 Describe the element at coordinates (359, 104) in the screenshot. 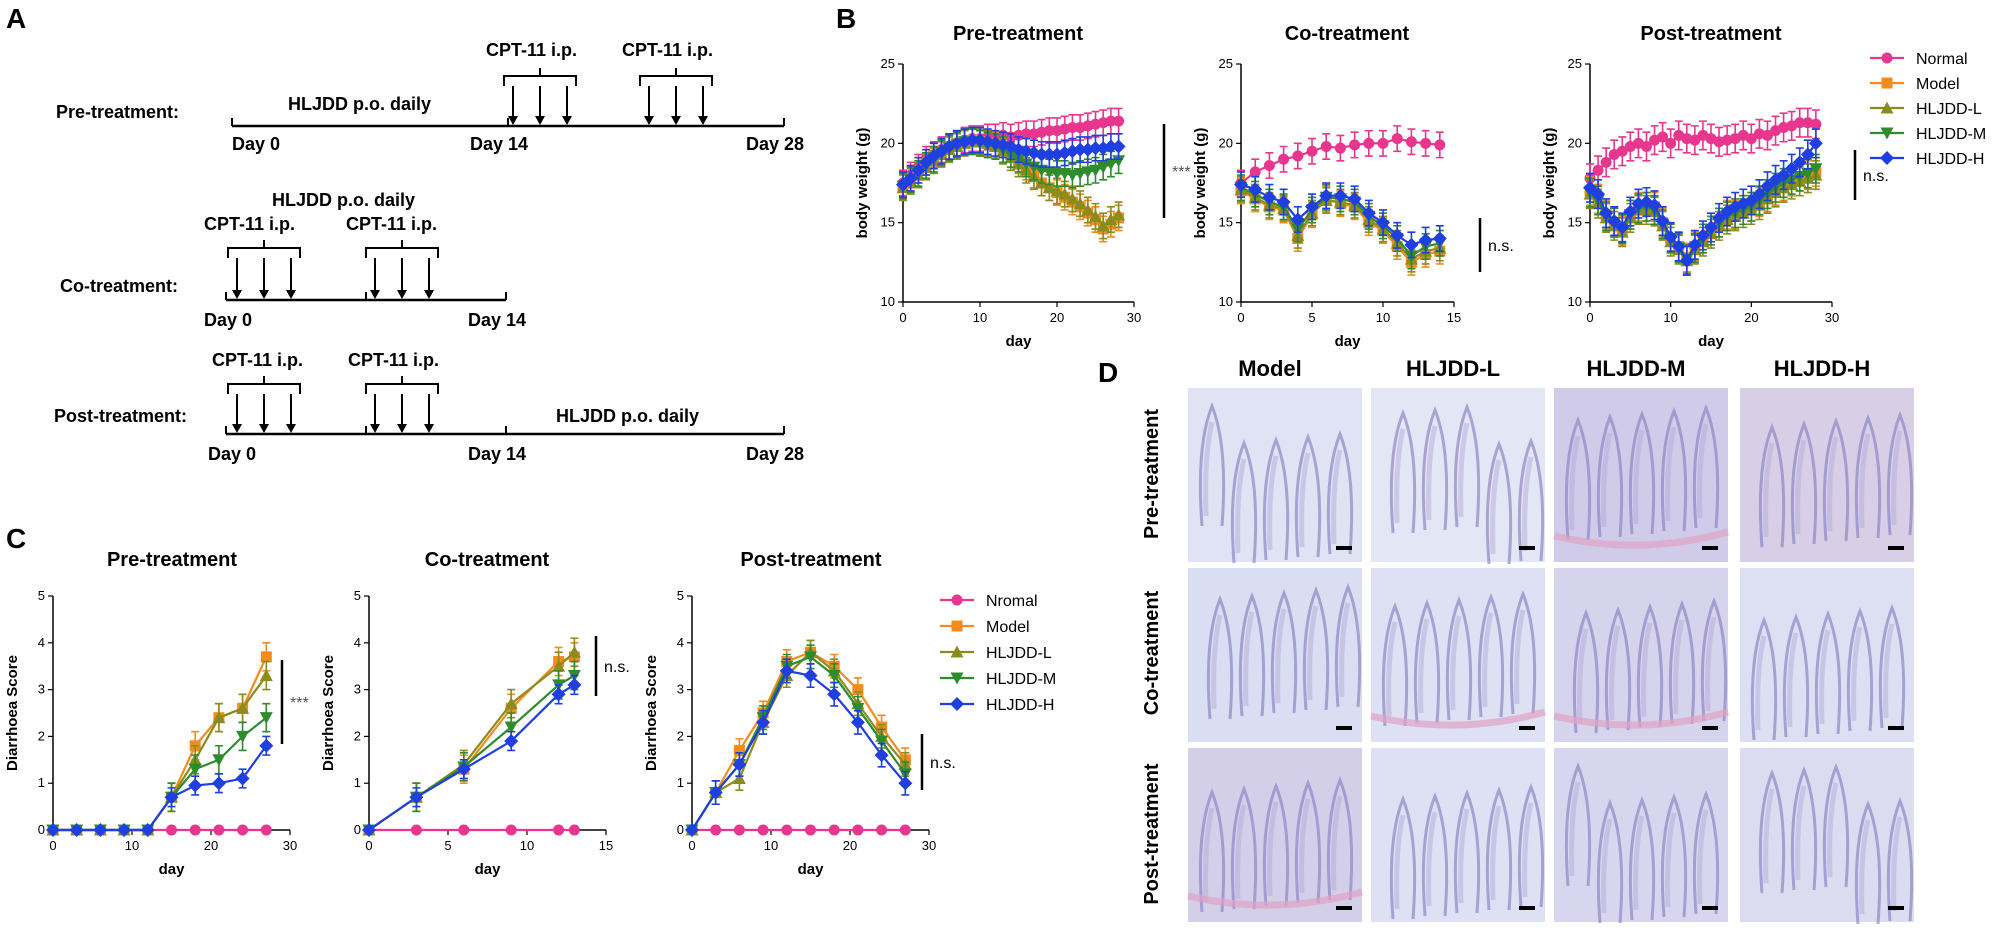

I see `schedule-pre-drug: HLJDD p.o. daily` at that location.